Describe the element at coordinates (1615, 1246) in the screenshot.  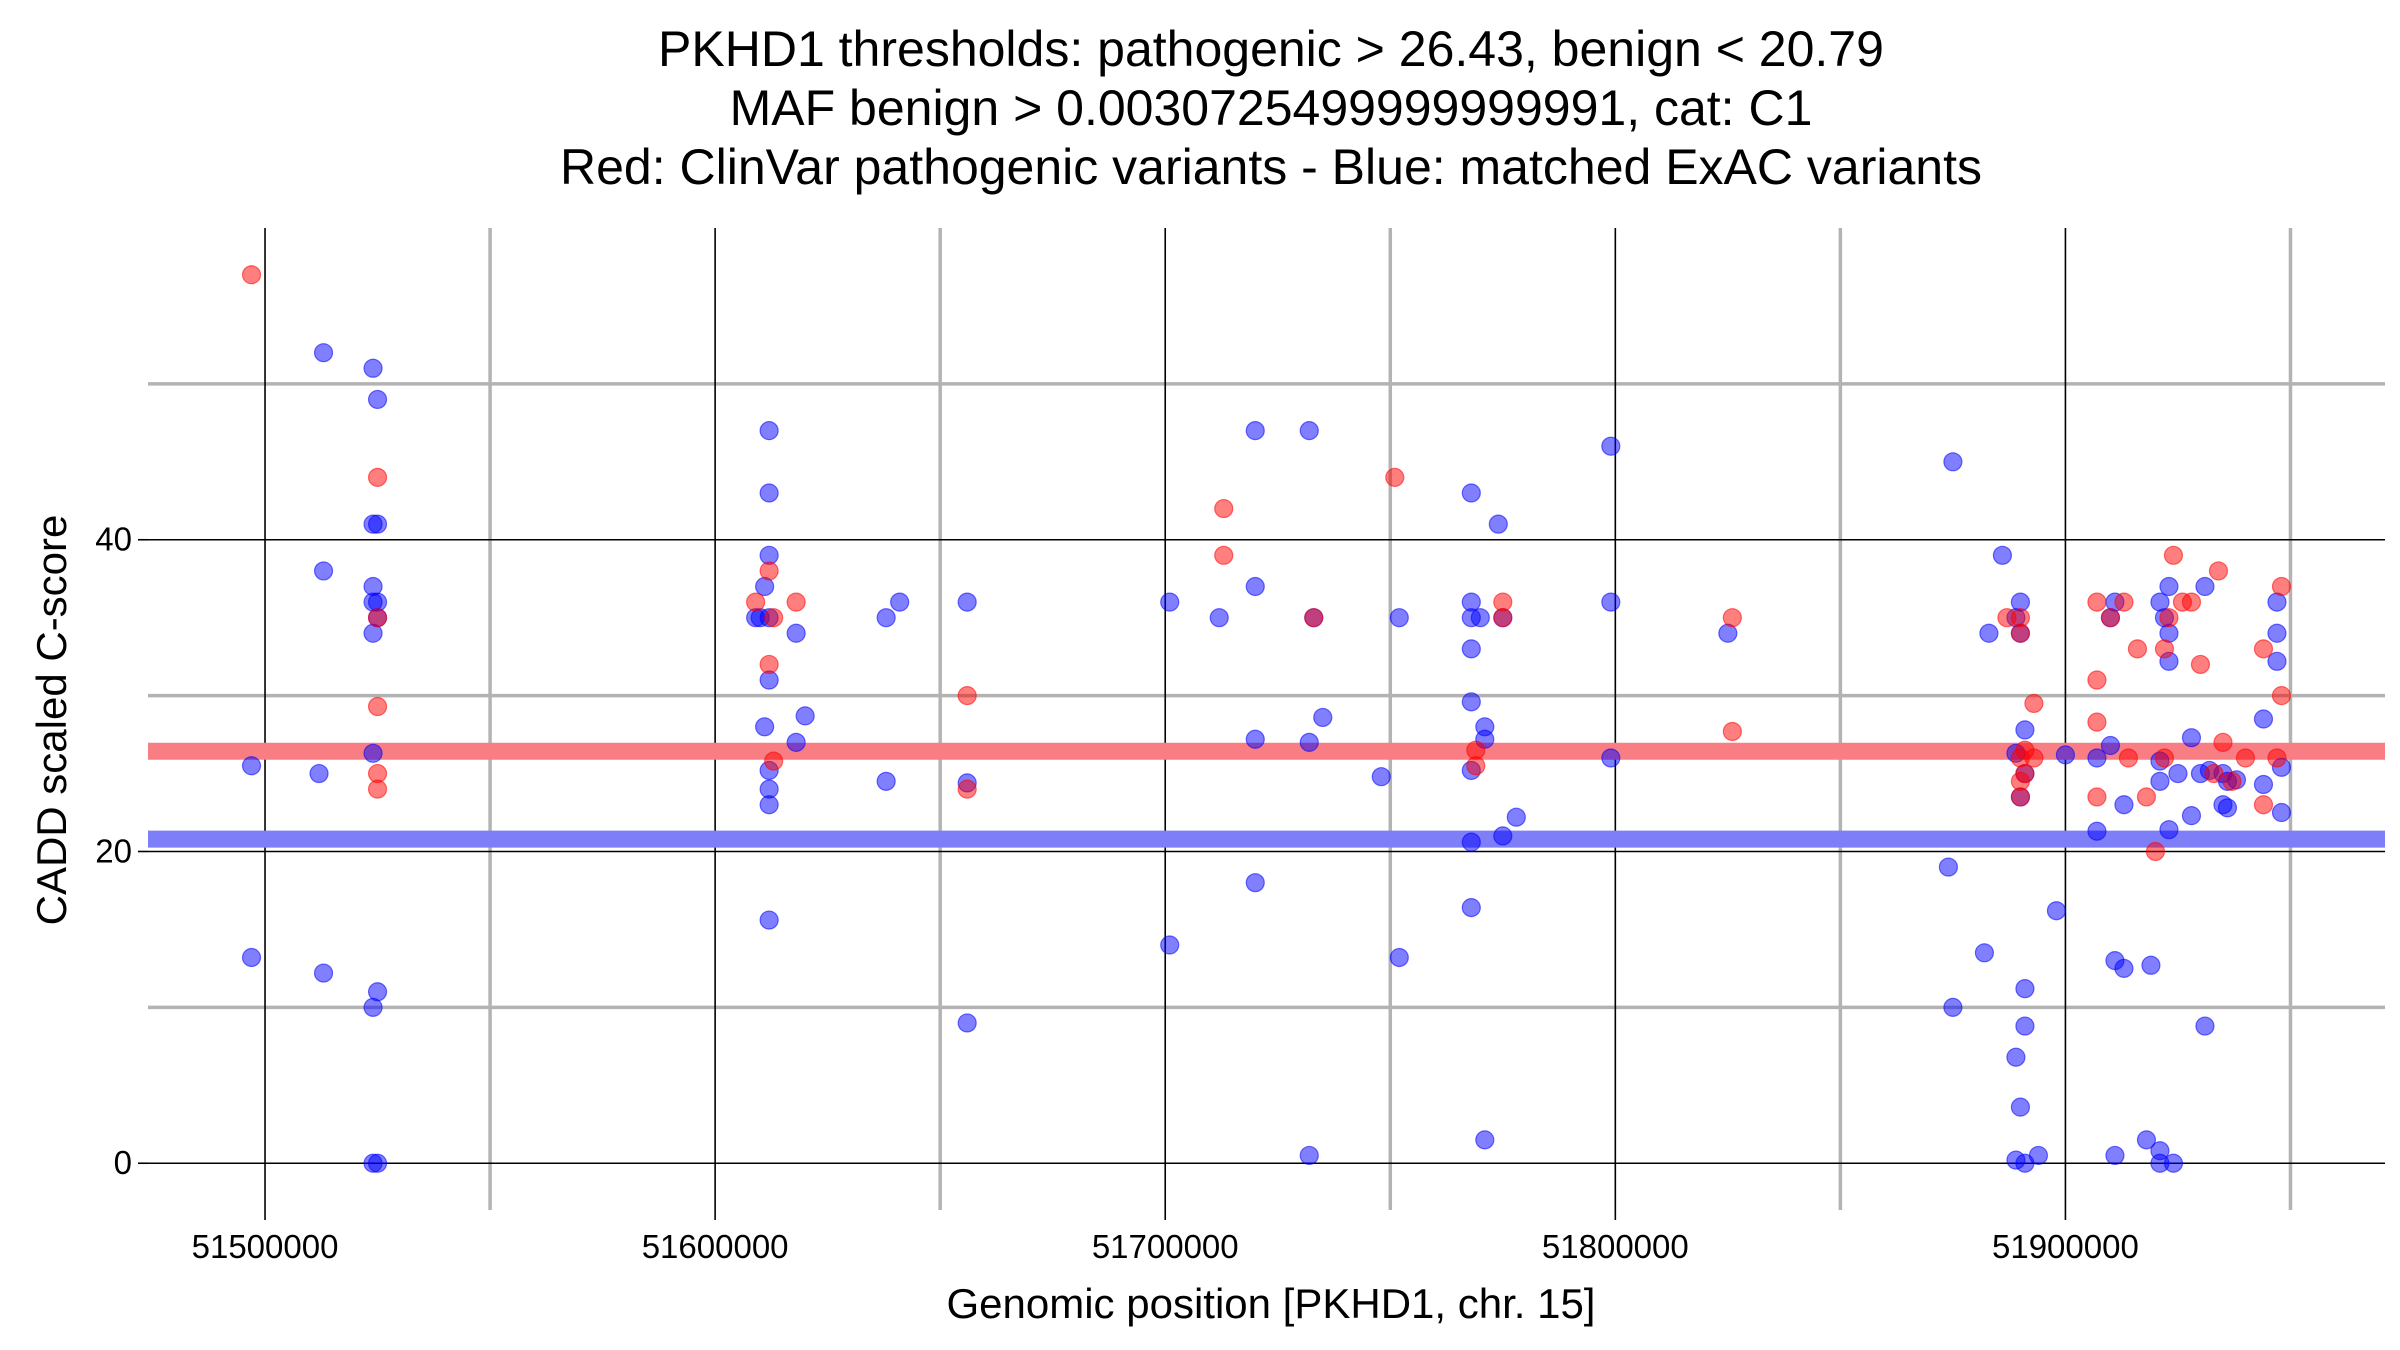
I see `x-tick-label: 51800000` at that location.